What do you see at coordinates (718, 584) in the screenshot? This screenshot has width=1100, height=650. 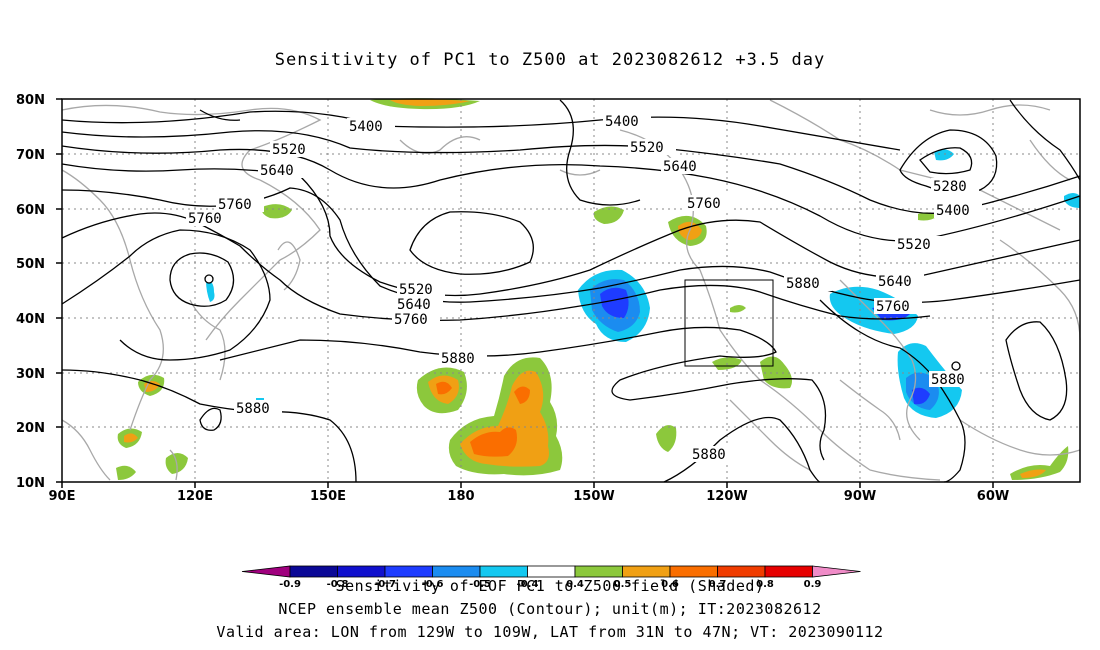 I see `colorbar-tick-label: 0.7` at bounding box center [718, 584].